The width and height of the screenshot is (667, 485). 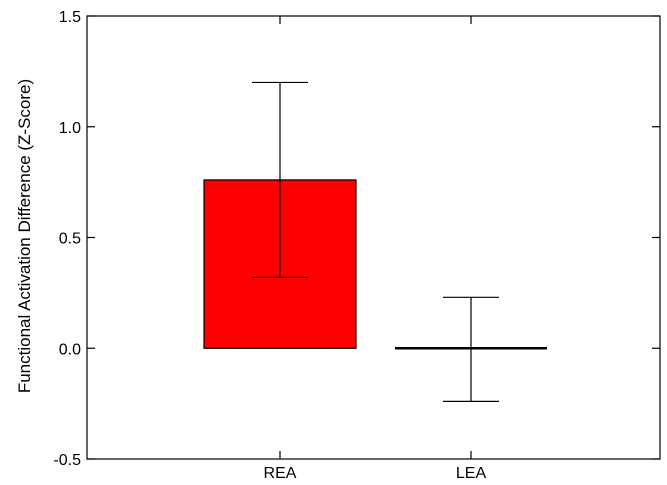 What do you see at coordinates (70, 17) in the screenshot?
I see `y-tick-label: 1.5` at bounding box center [70, 17].